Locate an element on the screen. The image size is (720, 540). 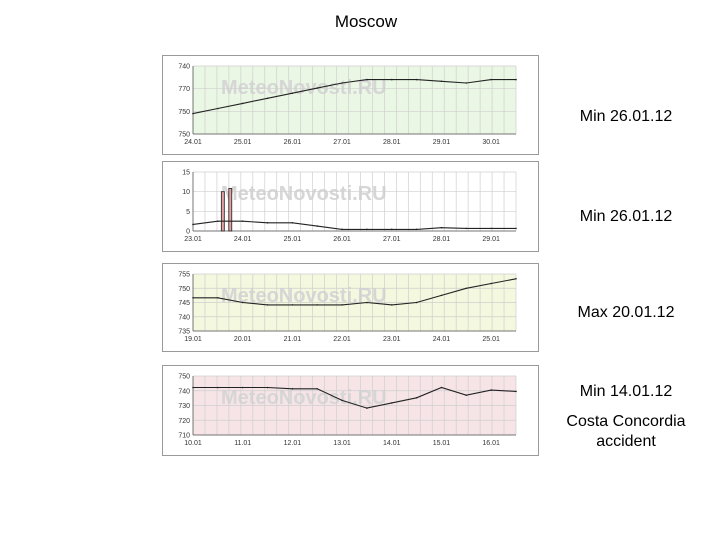
x-tick-label: 30.01 is located at coordinates (491, 142).